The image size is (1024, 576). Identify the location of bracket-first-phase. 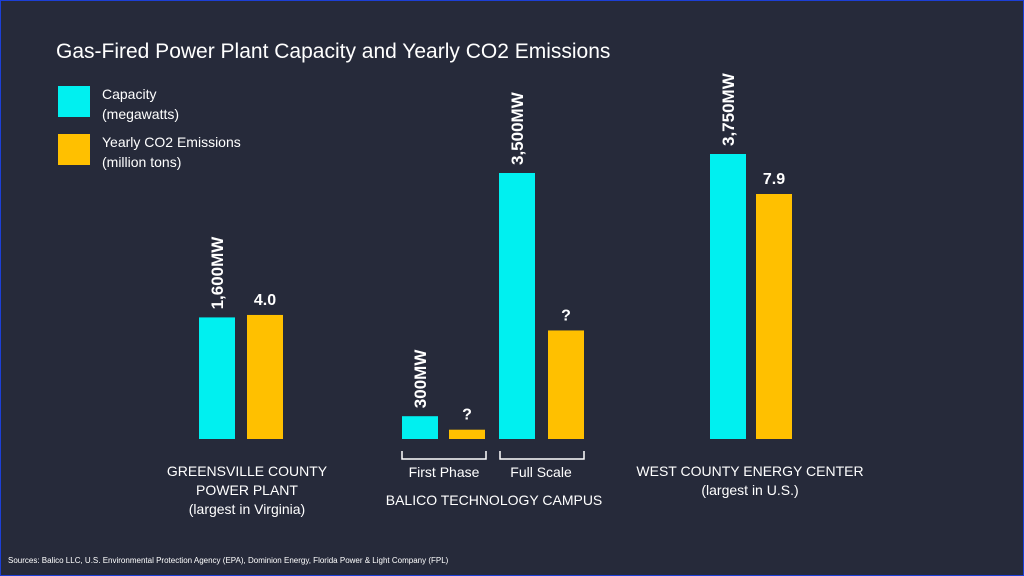
(444, 455).